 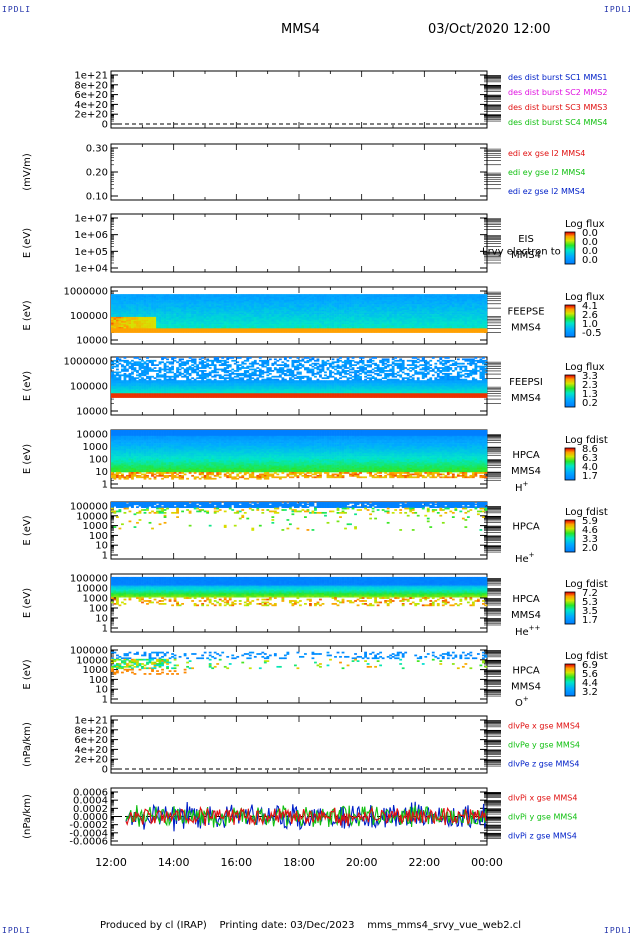 I want to click on y-tick-label: 100000, so click(x=89, y=316).